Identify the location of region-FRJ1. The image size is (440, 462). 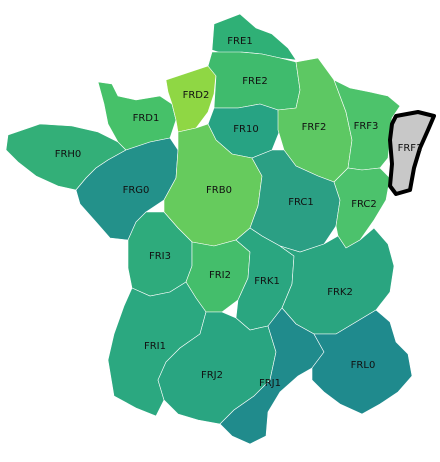
(272, 376).